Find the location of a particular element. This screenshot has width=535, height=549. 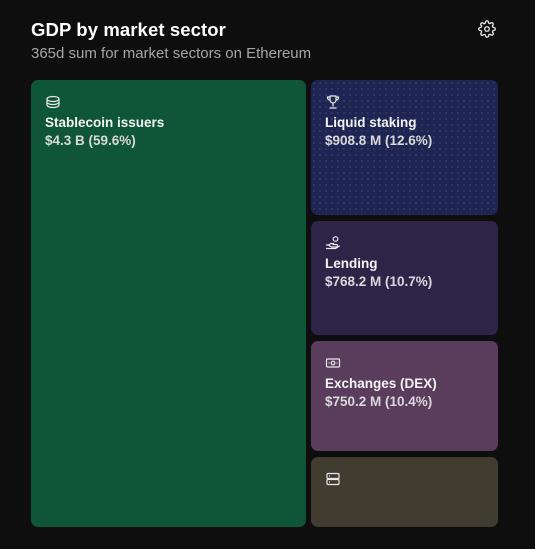

tile-value: $908.8 M (12.6%) is located at coordinates (379, 140).